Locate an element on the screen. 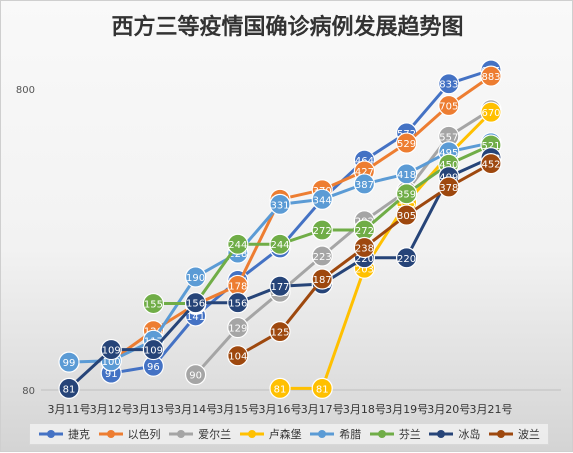 Image resolution: width=573 pixels, height=453 pixels. legend-item-6: 冰岛 is located at coordinates (454, 434).